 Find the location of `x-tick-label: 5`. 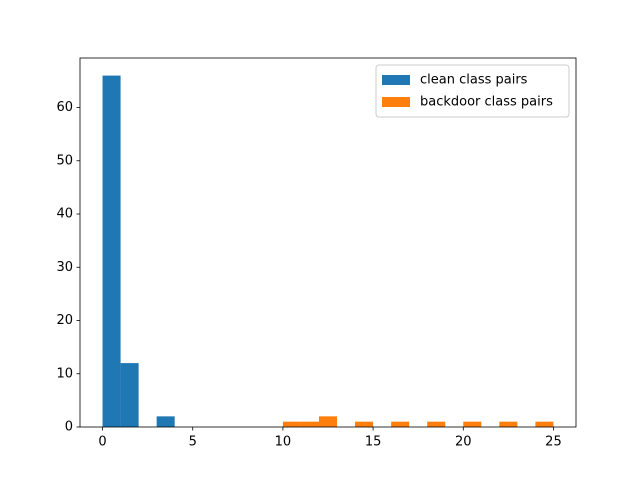

x-tick-label: 5 is located at coordinates (193, 442).